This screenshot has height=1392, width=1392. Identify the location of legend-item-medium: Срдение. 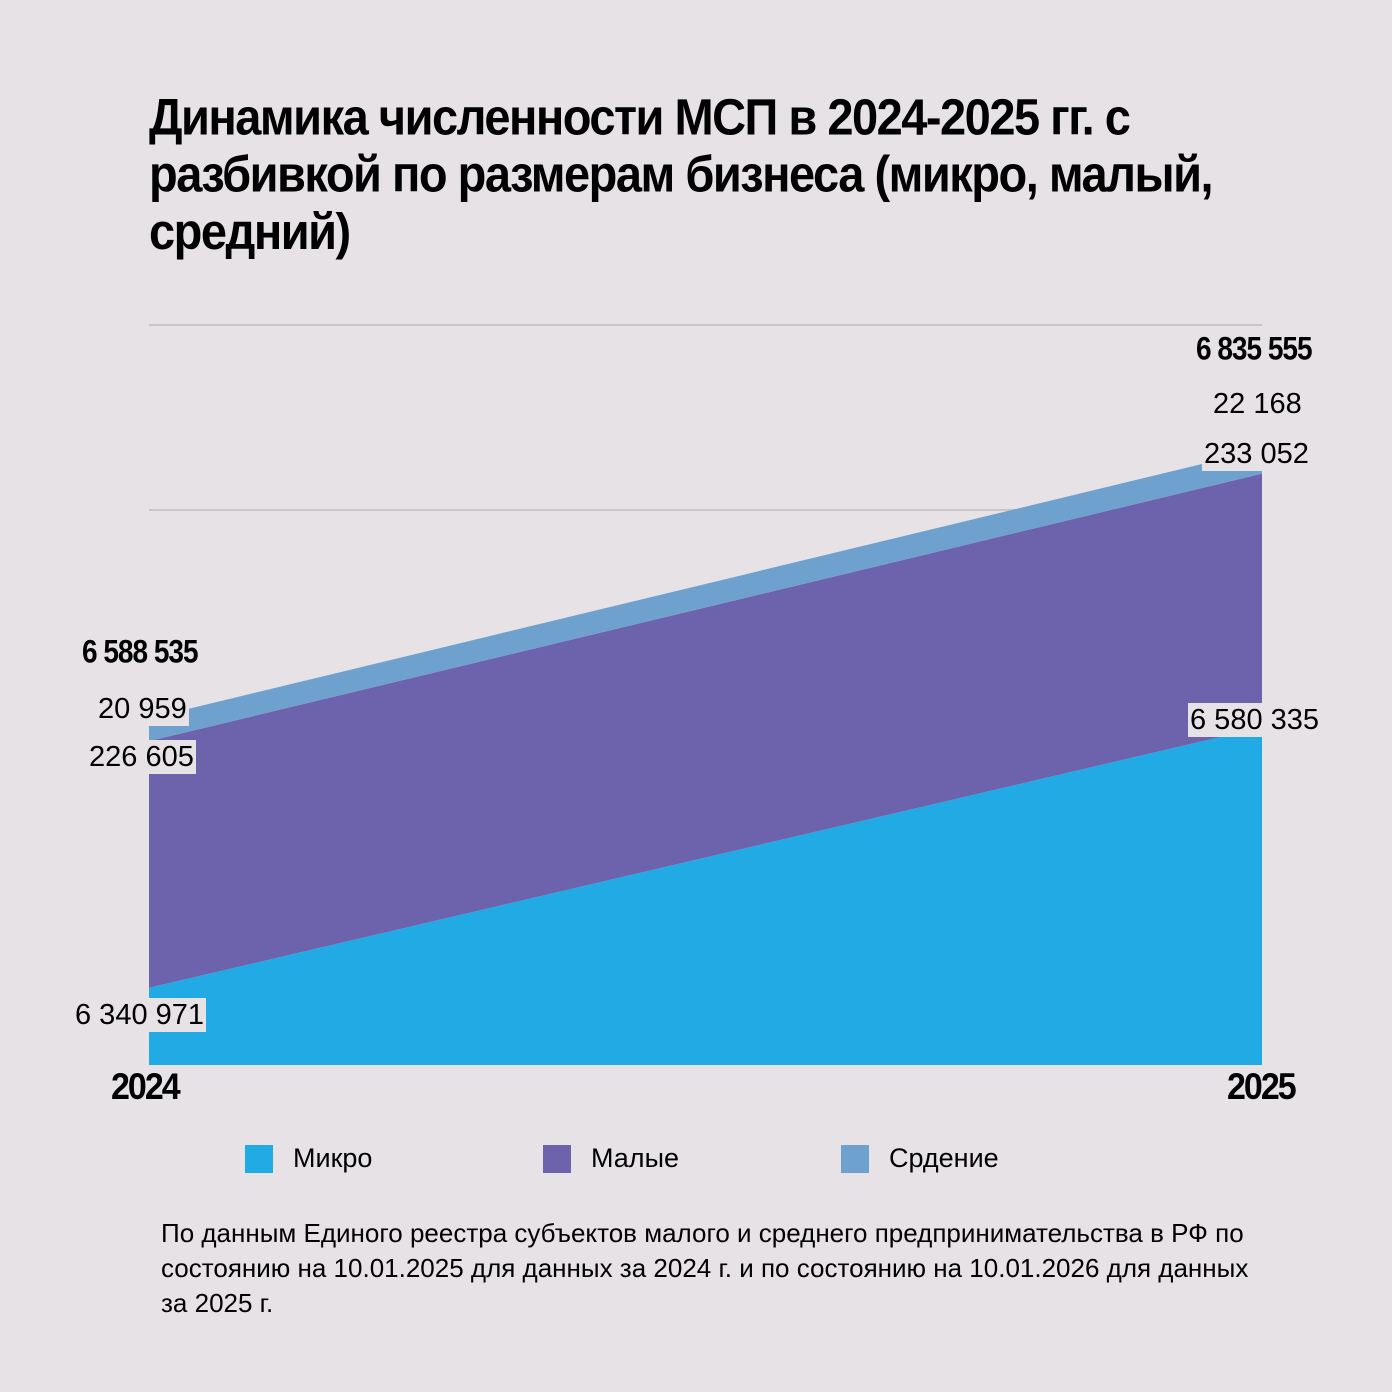
(990, 1158).